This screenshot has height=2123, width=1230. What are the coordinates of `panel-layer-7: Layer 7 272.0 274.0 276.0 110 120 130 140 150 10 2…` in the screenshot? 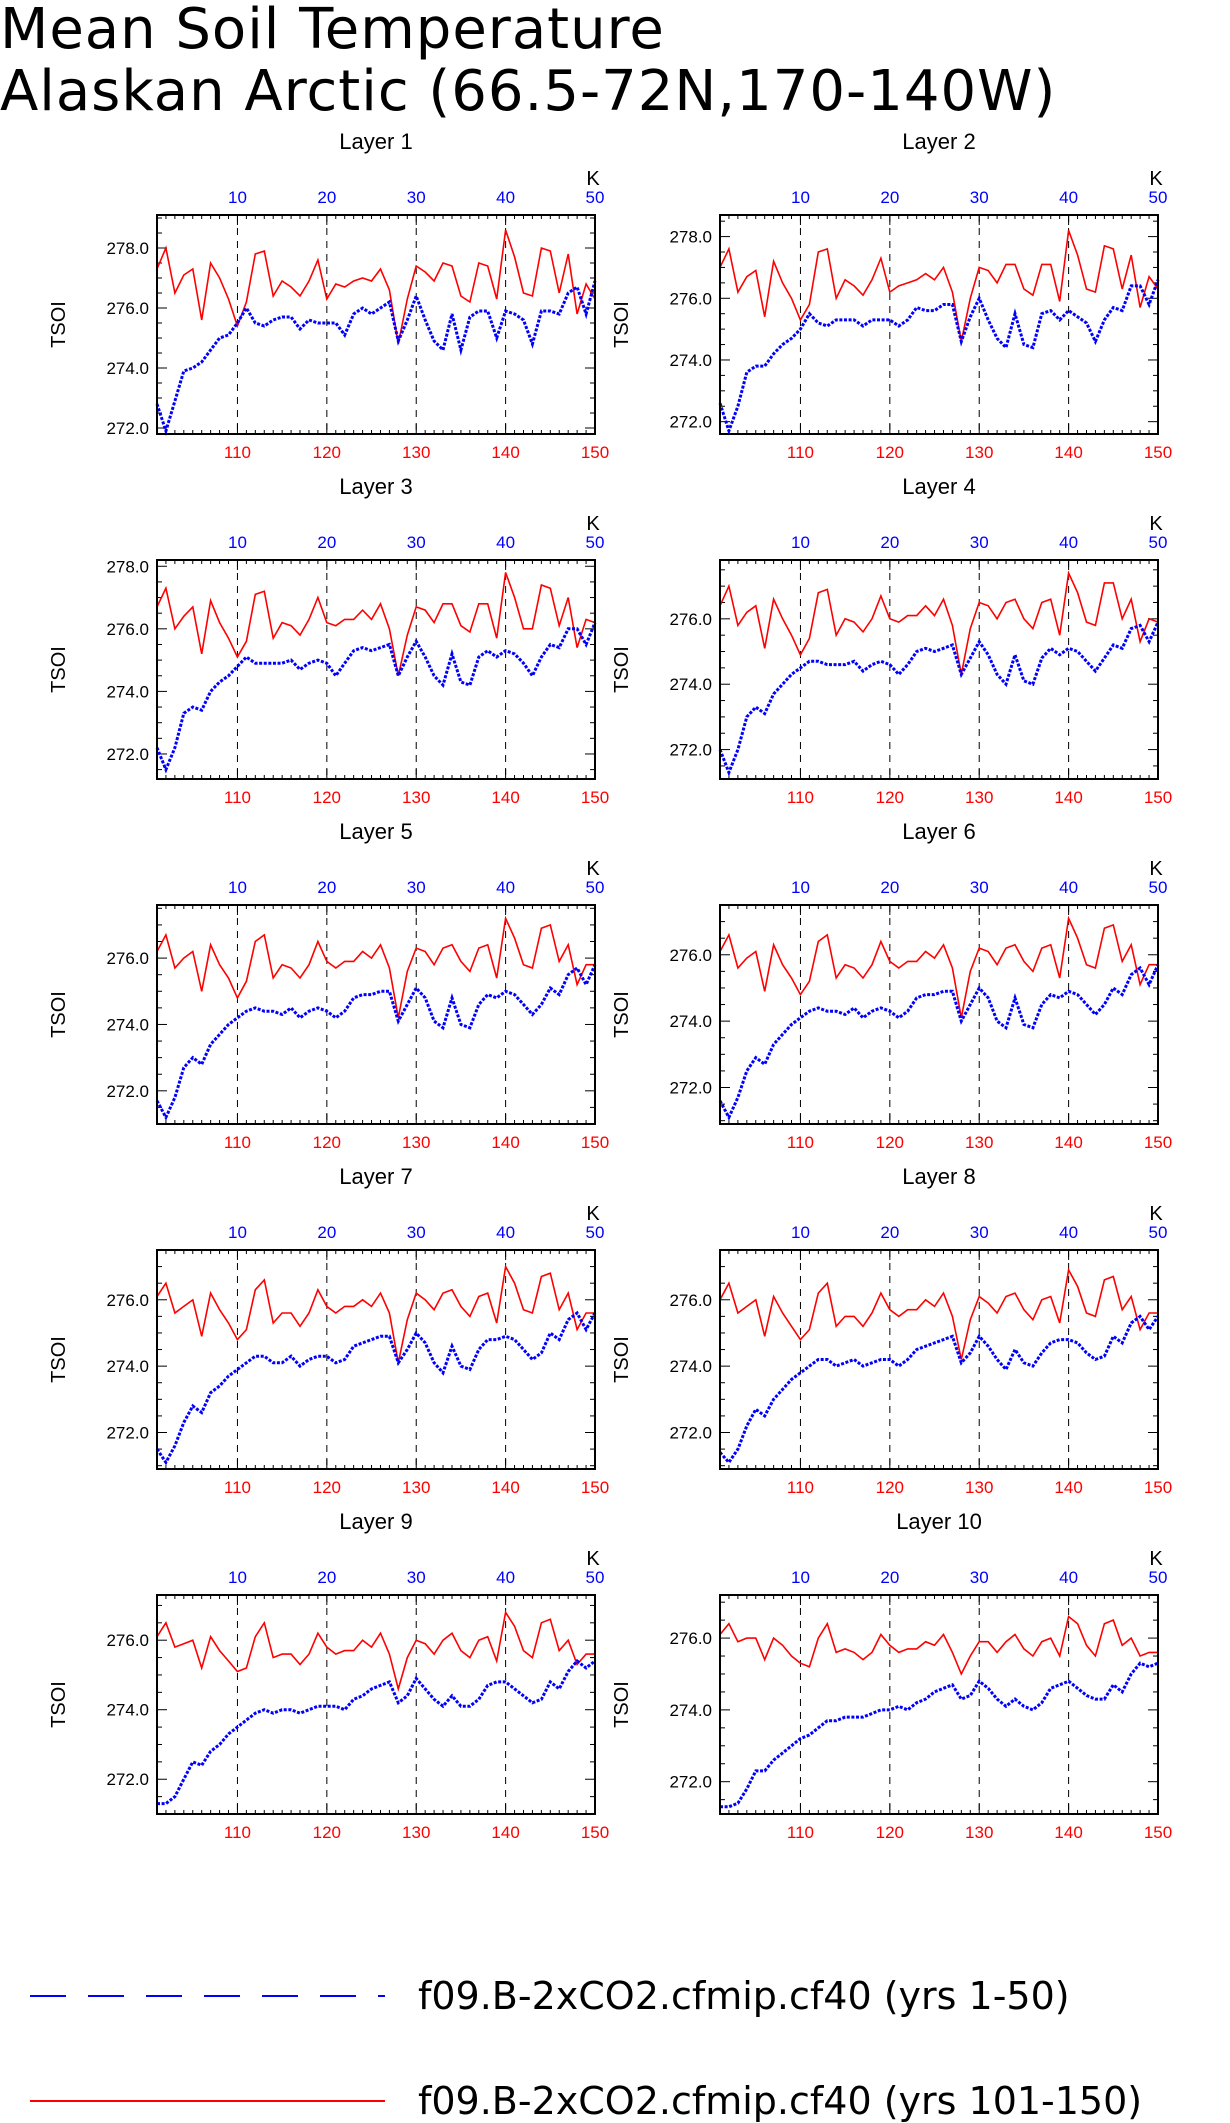 It's located at (328, 1330).